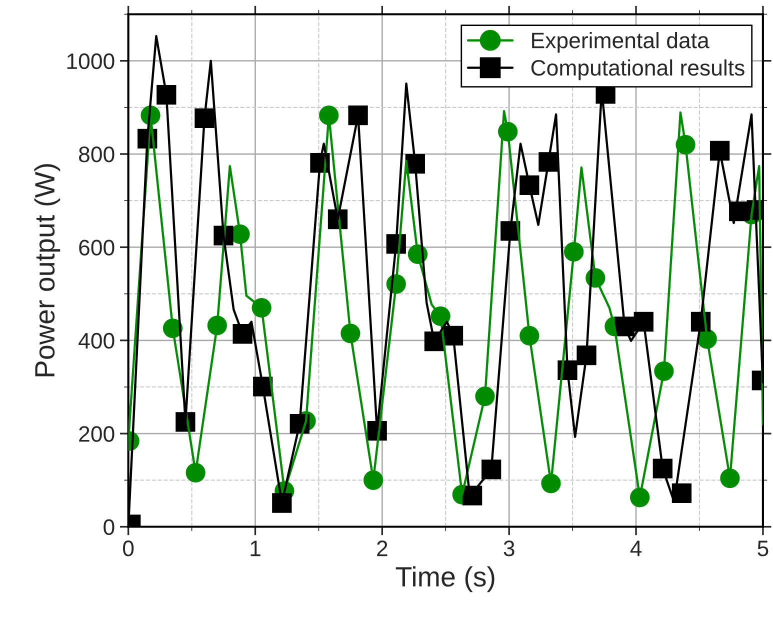 This screenshot has height=619, width=773. Describe the element at coordinates (445, 579) in the screenshot. I see `x-axis-title: Time (s)` at that location.